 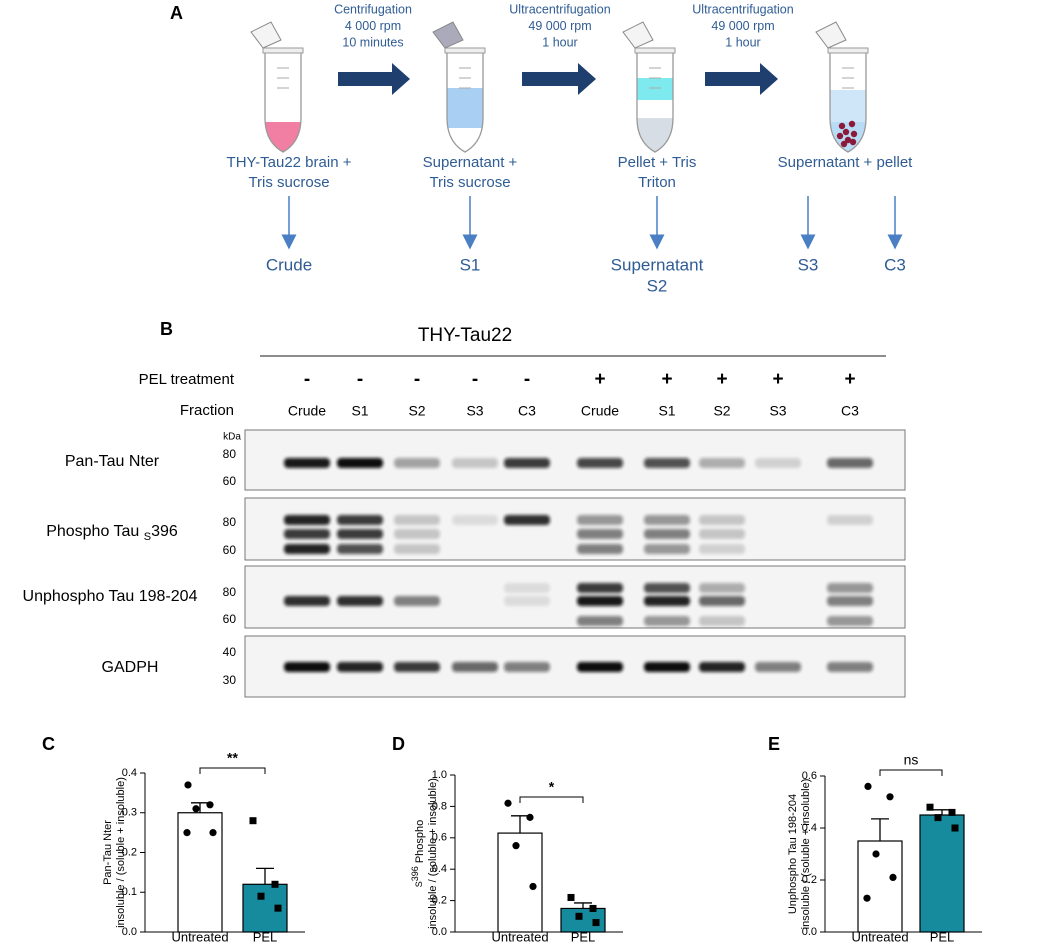 I want to click on blot-name-part: Phospho Tau, so click(x=95, y=531).